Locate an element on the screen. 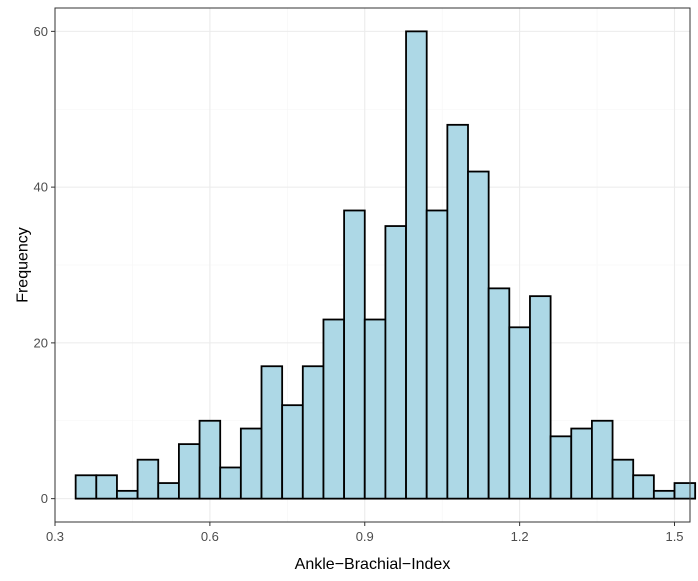 The height and width of the screenshot is (581, 698). y-axis-title: Frequency is located at coordinates (23, 265).